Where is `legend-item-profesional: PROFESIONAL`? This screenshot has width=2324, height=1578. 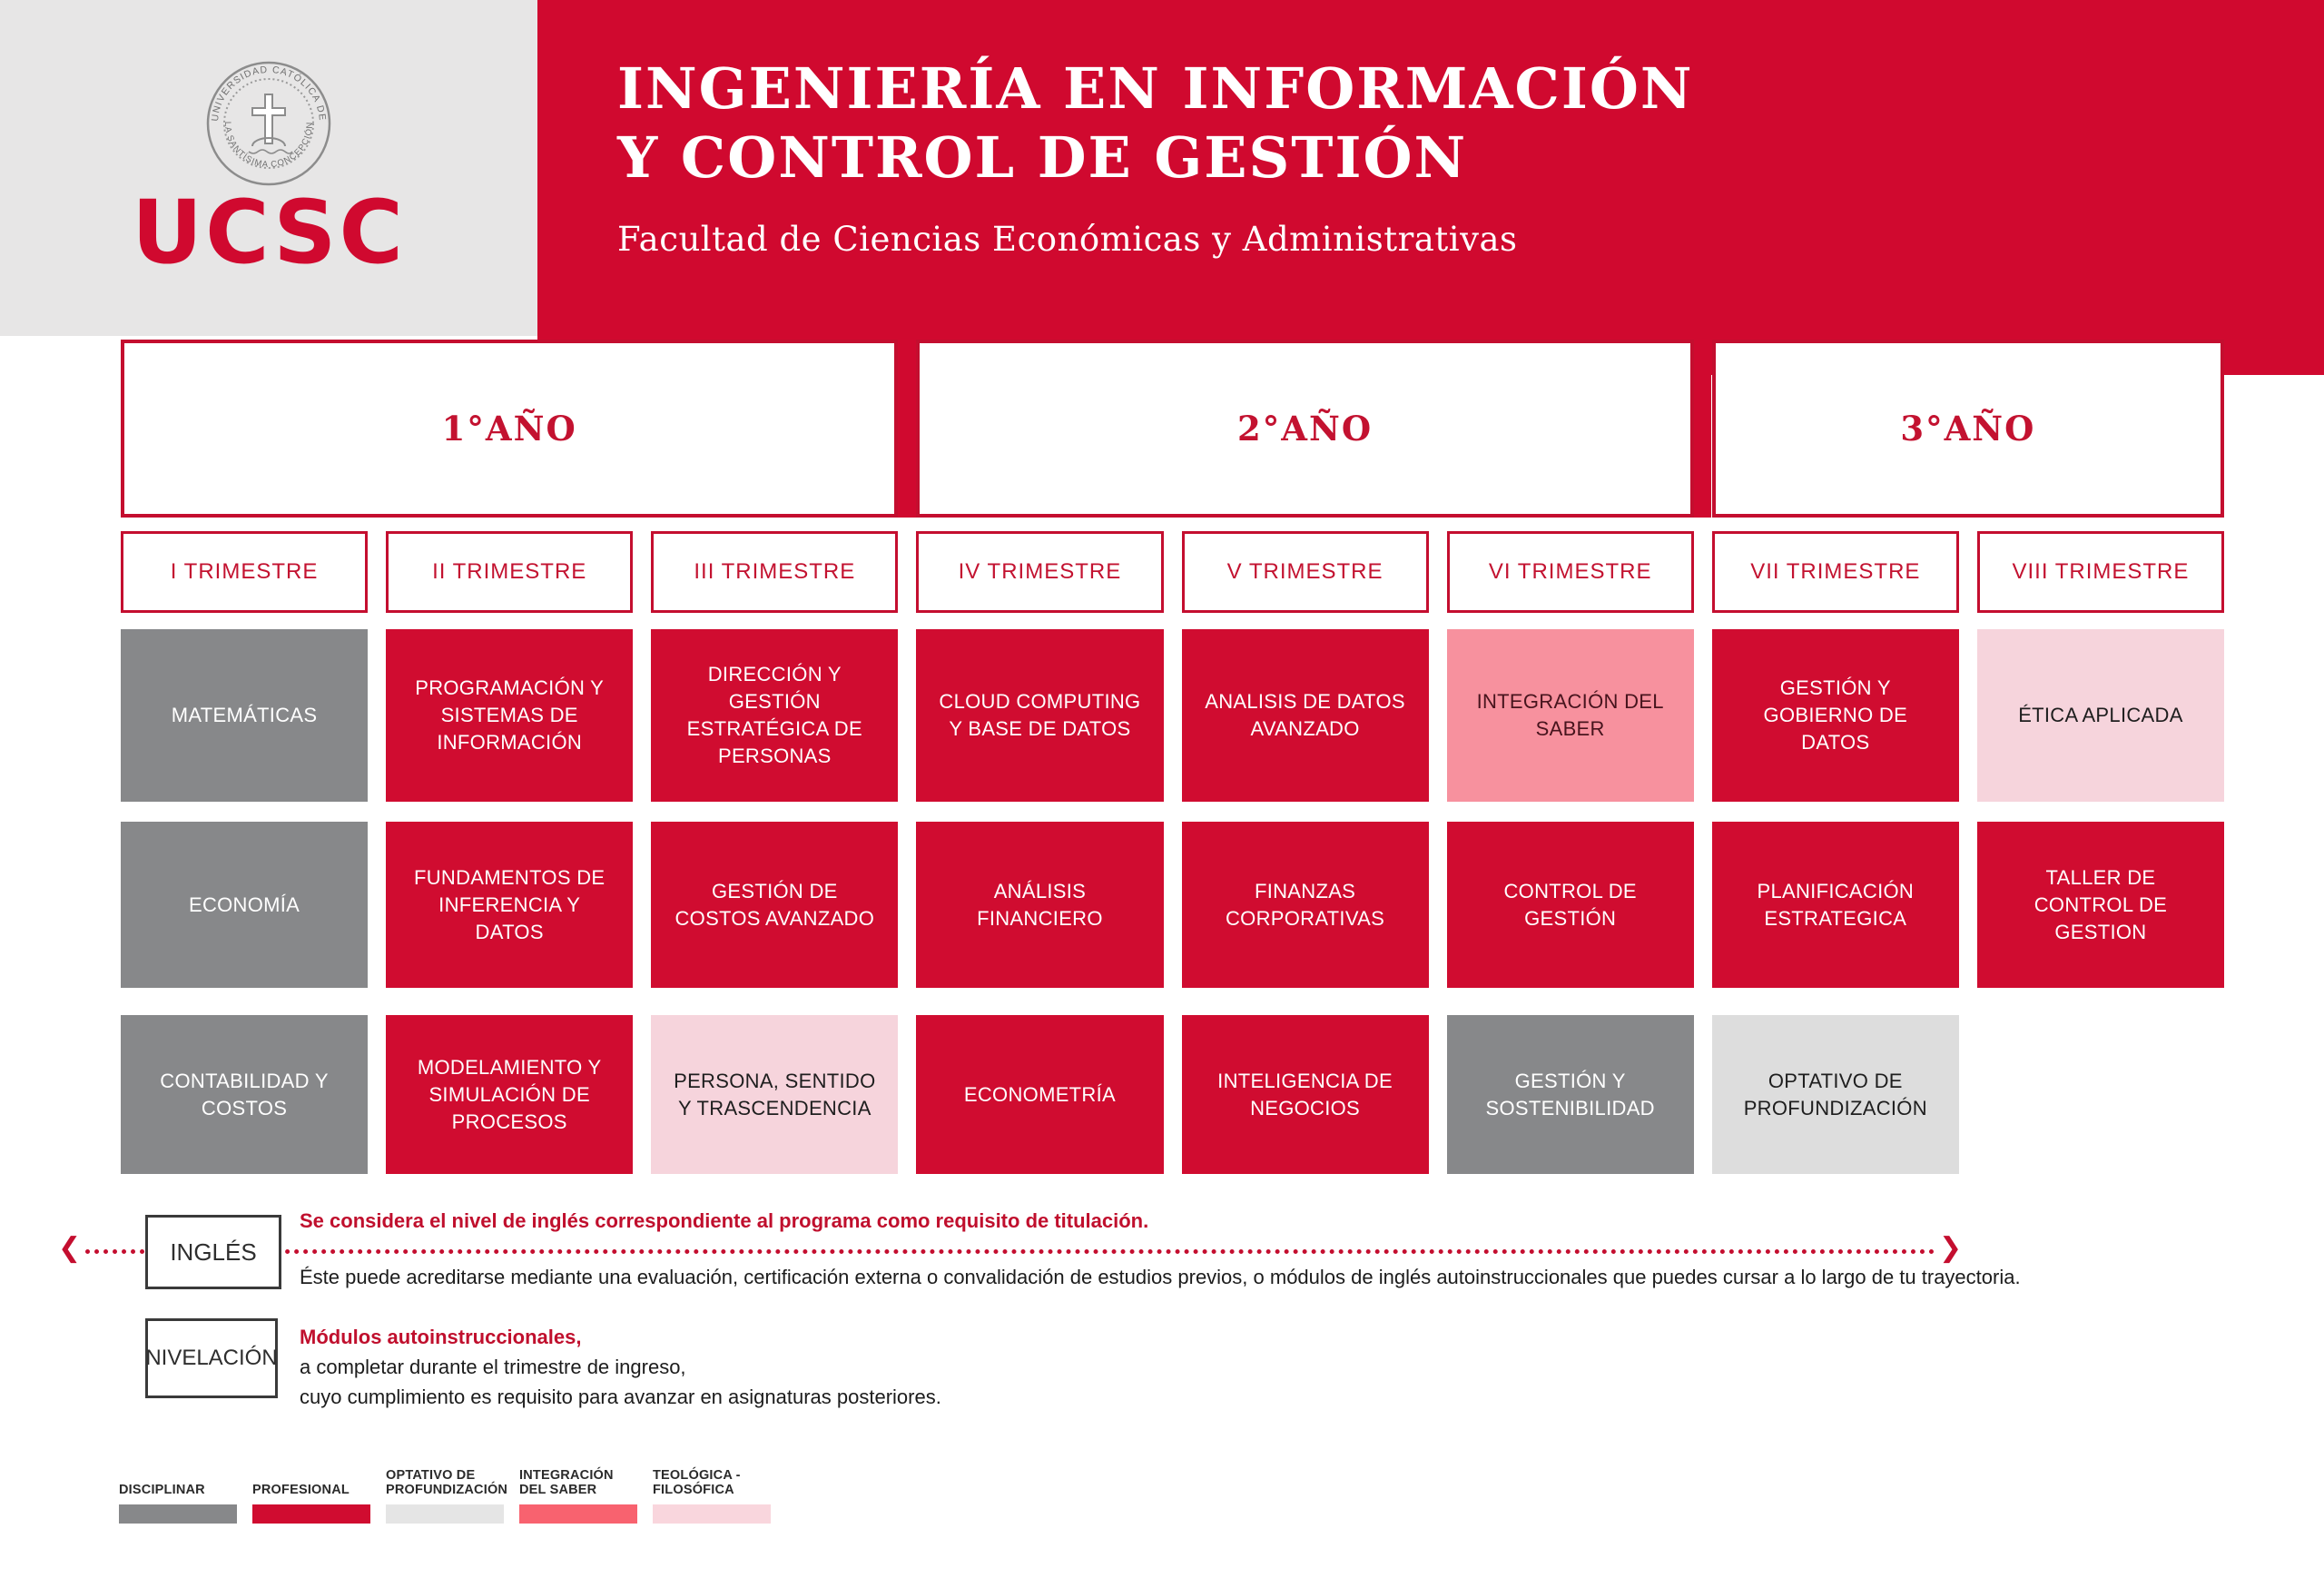 legend-item-profesional: PROFESIONAL is located at coordinates (311, 1492).